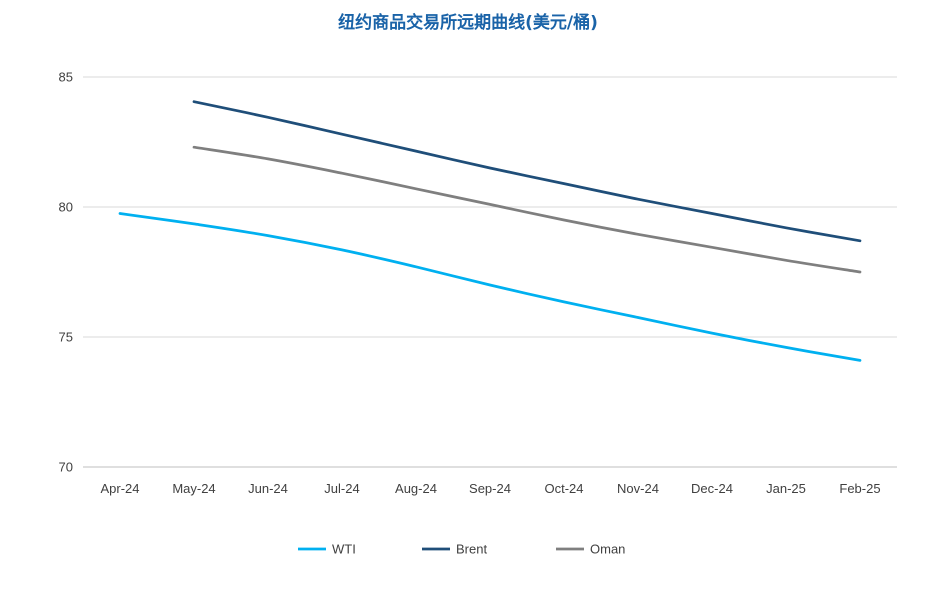 This screenshot has width=937, height=601. I want to click on legend-item-brent: Brent, so click(454, 549).